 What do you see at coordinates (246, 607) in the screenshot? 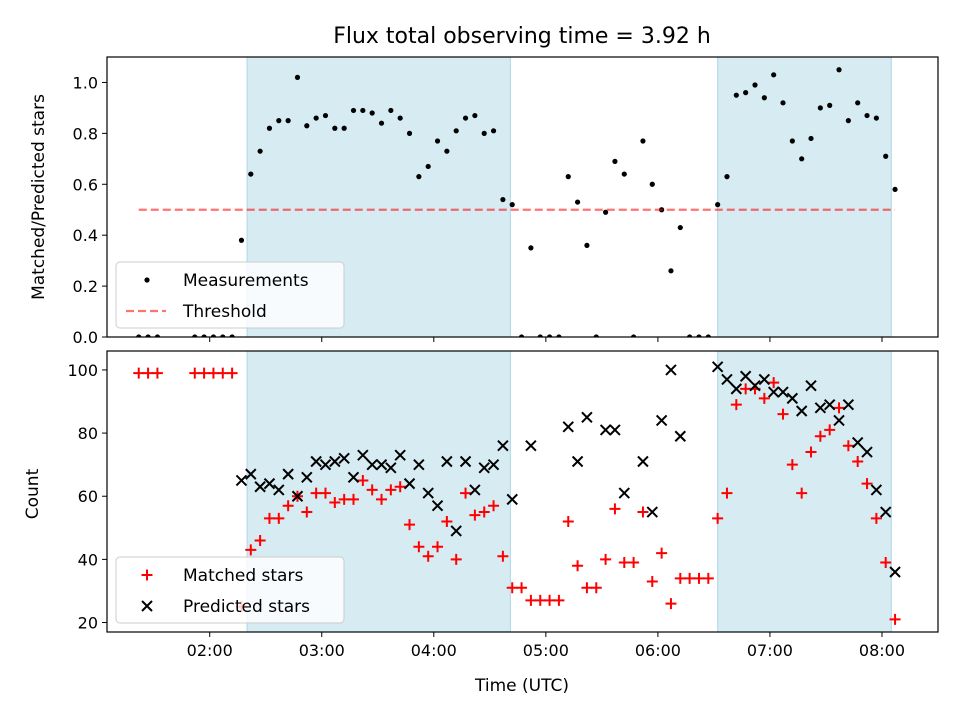
I see `predicted-stars-legend-label: Predicted stars` at bounding box center [246, 607].